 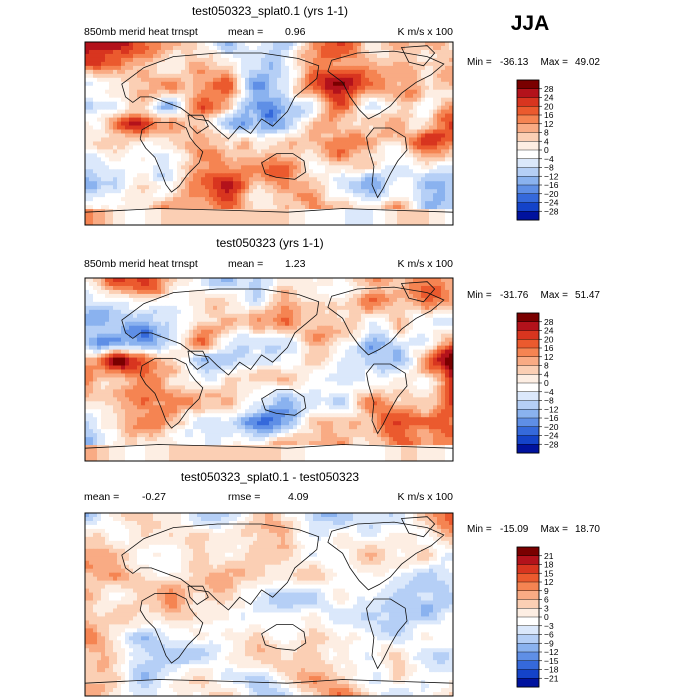 What do you see at coordinates (171, 157) in the screenshot?
I see `coastline` at bounding box center [171, 157].